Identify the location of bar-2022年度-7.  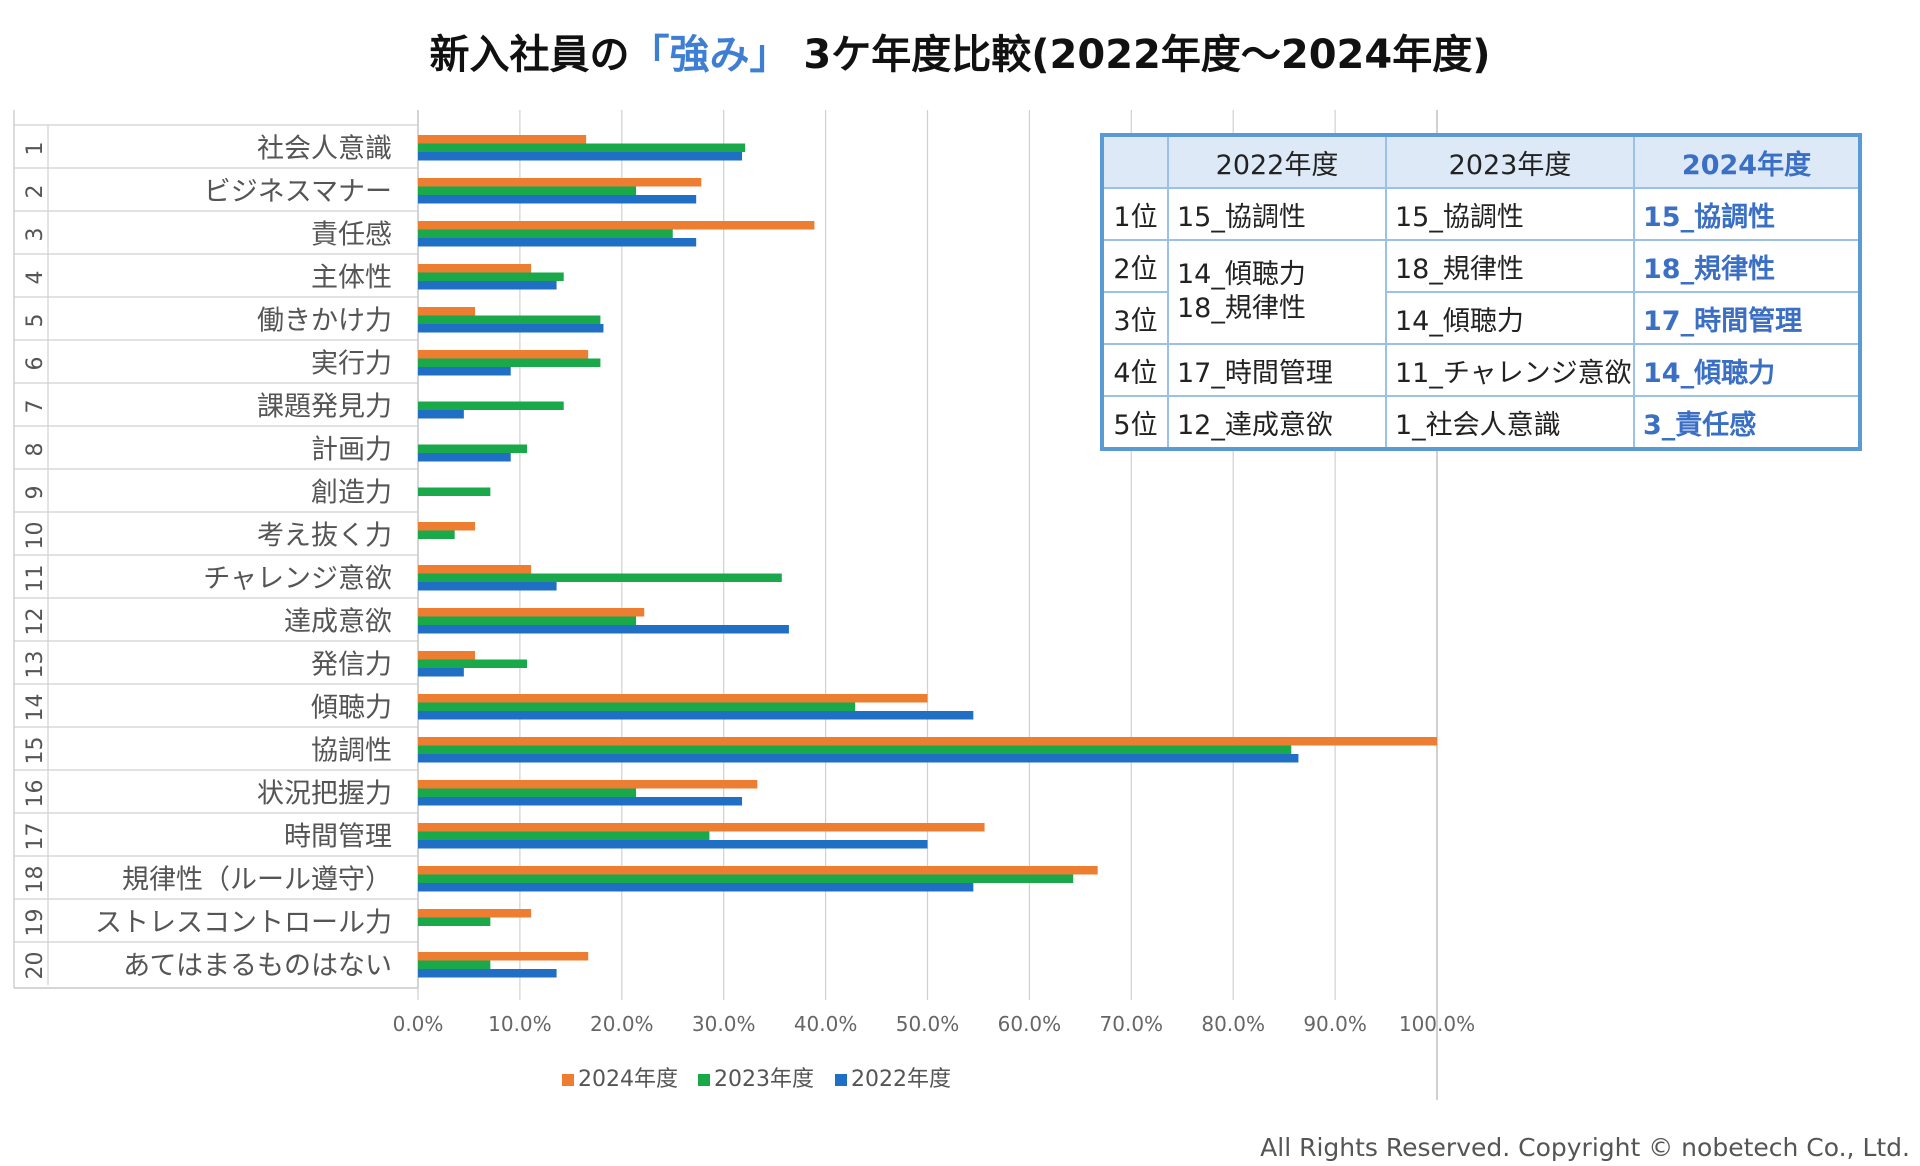
(441, 414).